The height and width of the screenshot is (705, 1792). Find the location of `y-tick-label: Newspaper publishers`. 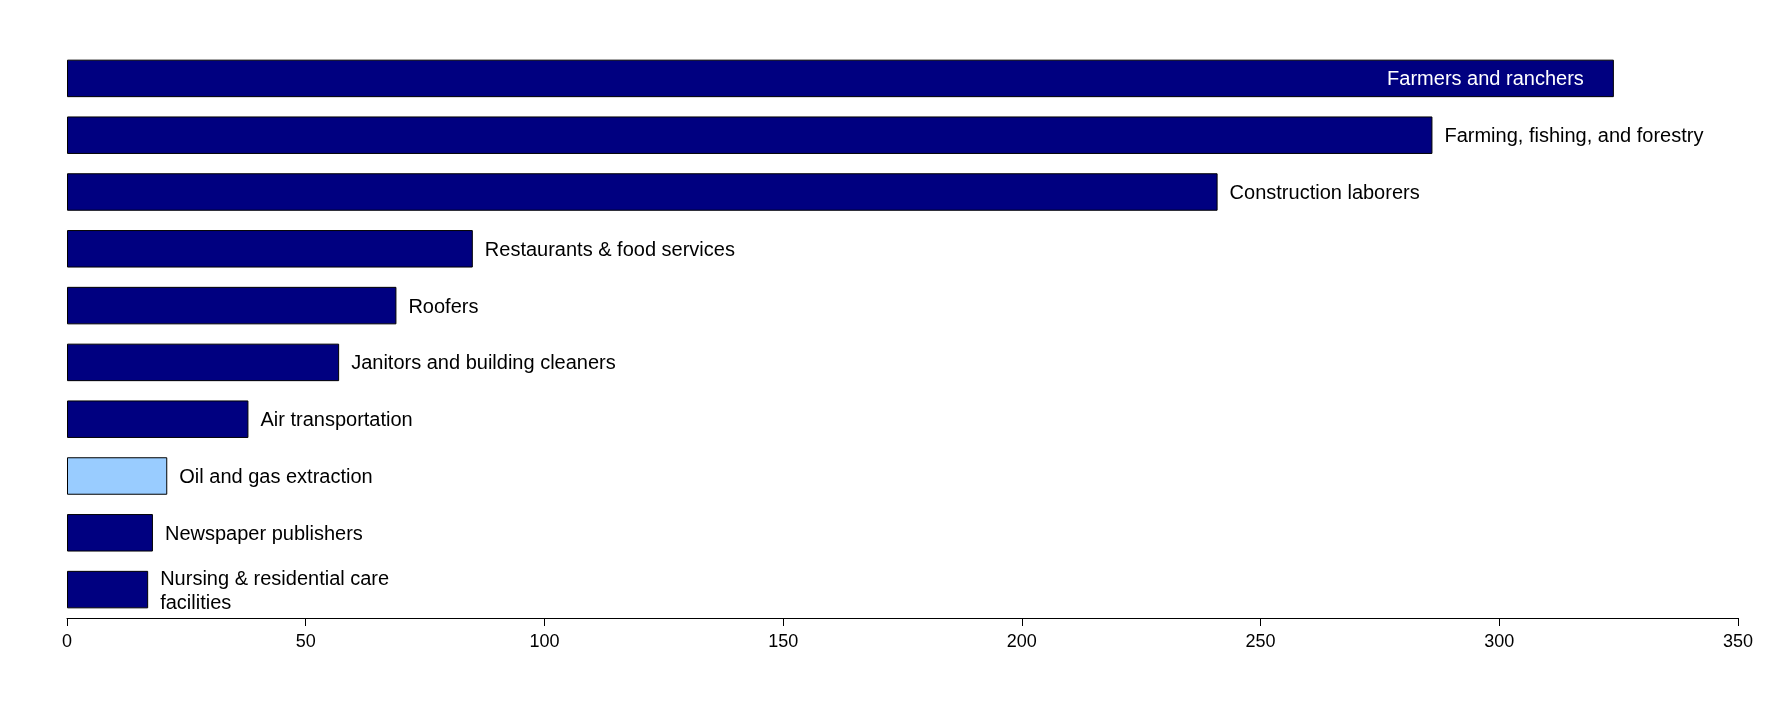

y-tick-label: Newspaper publishers is located at coordinates (263, 532).